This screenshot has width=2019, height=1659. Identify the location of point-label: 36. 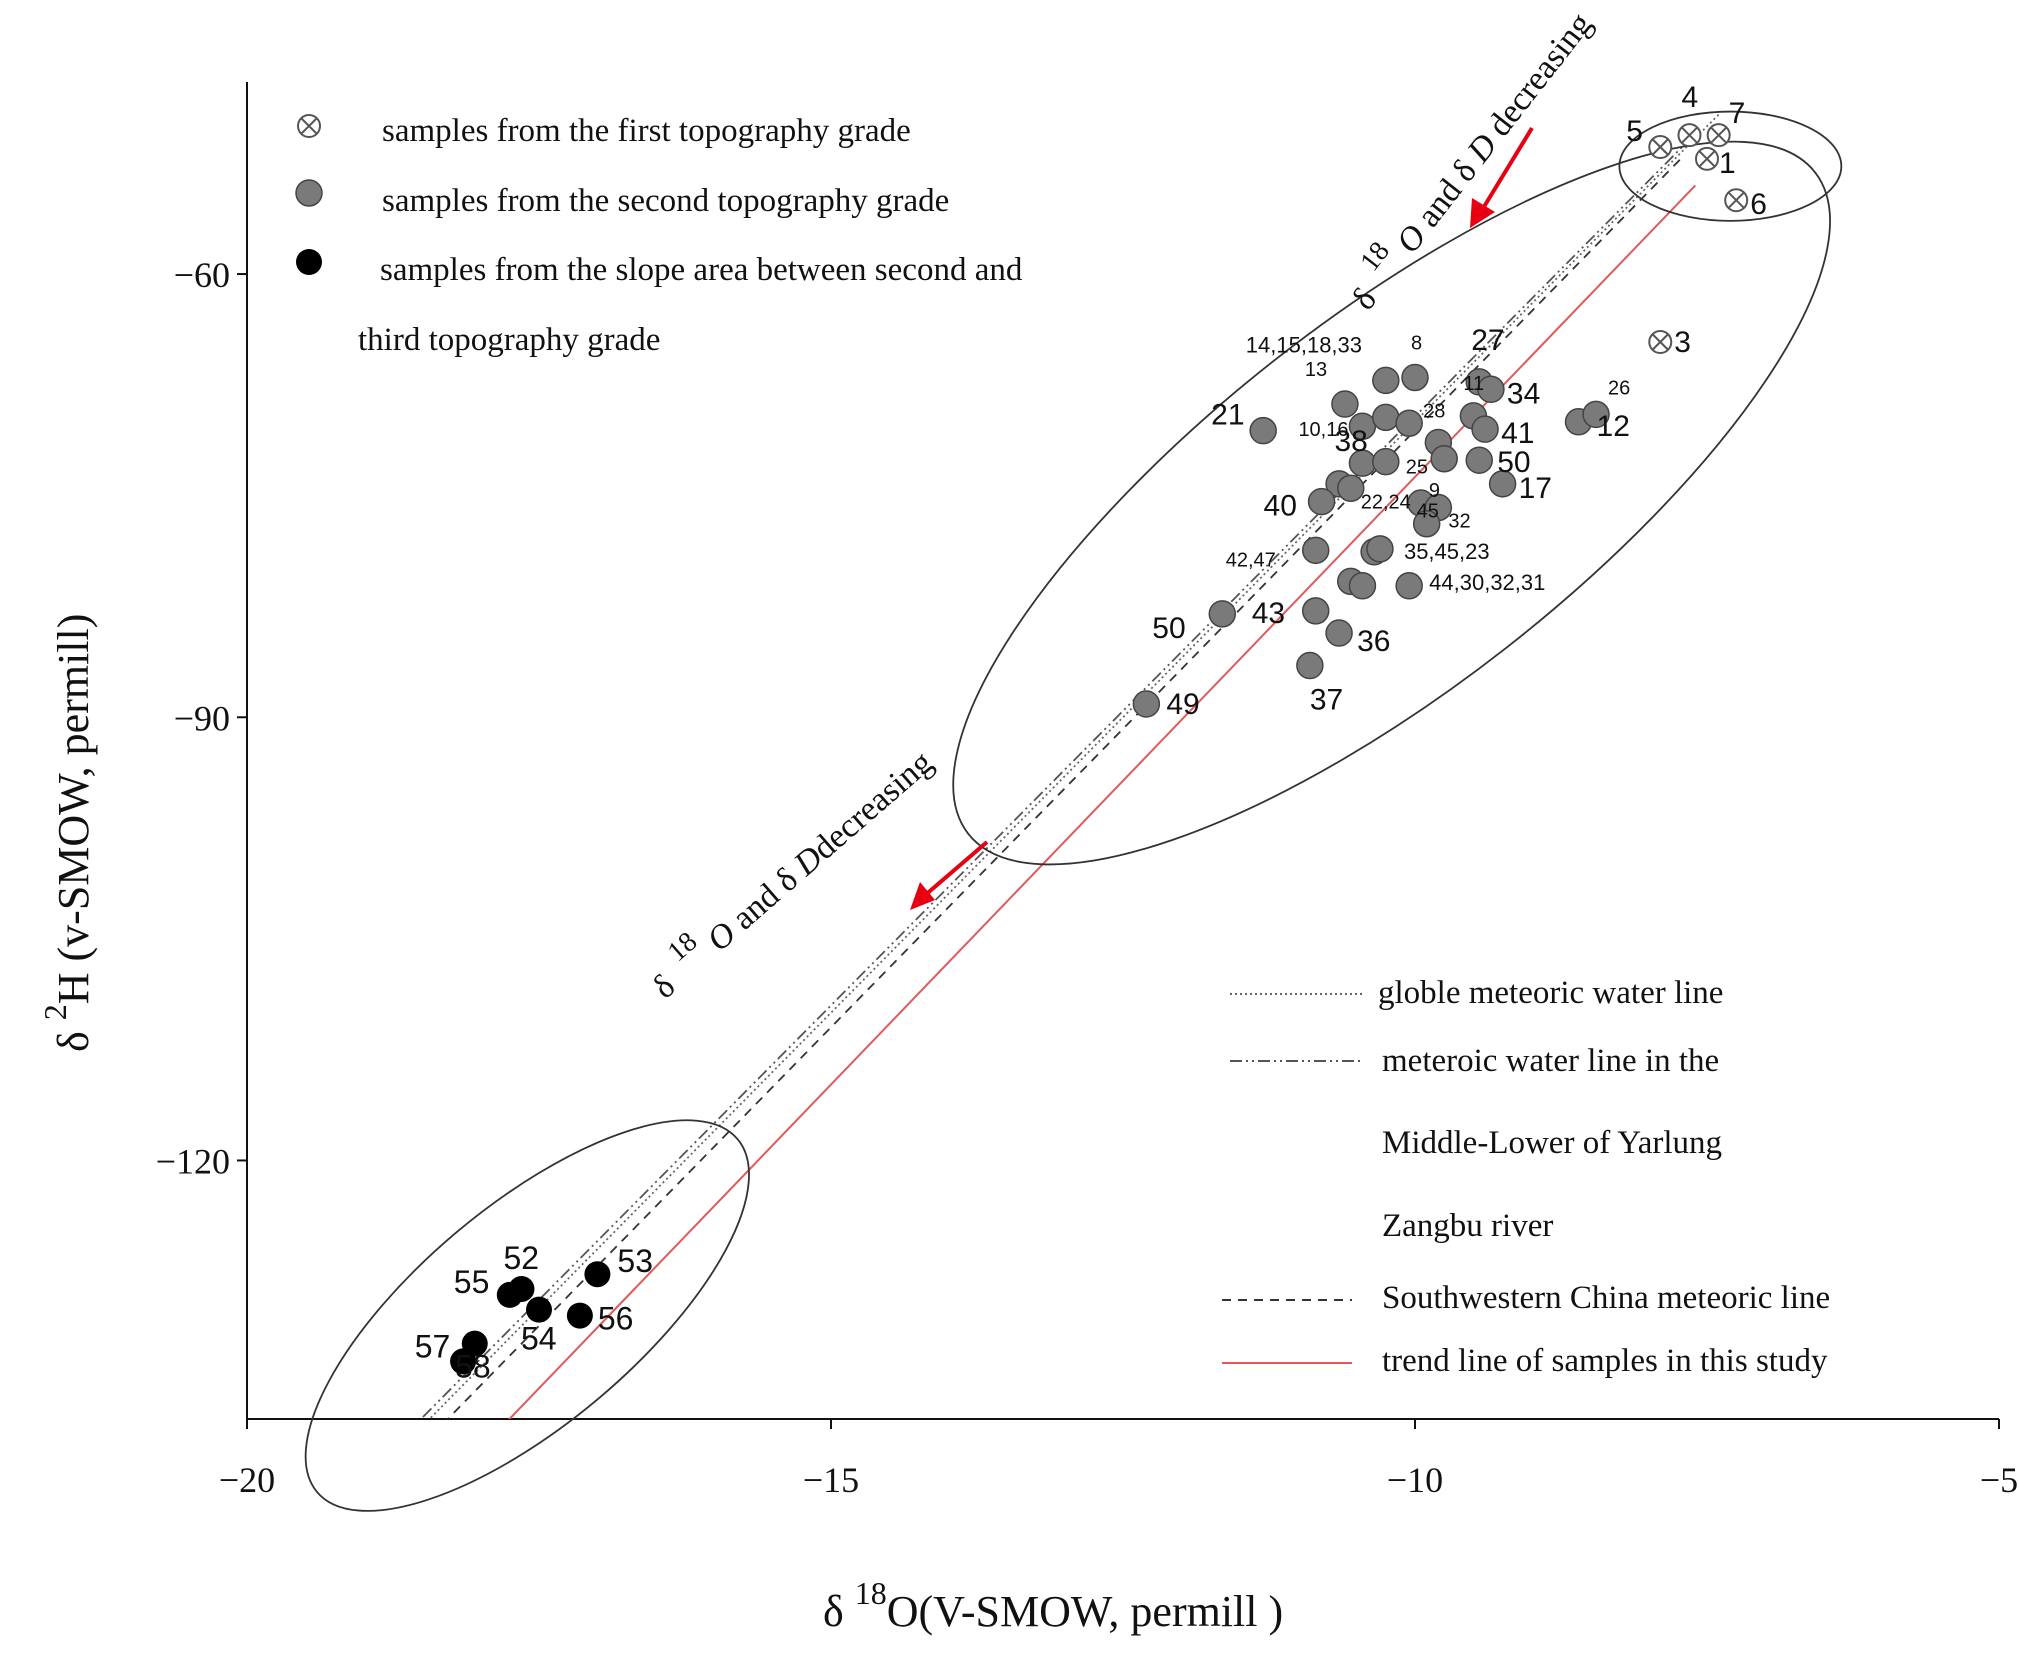
(1373, 641).